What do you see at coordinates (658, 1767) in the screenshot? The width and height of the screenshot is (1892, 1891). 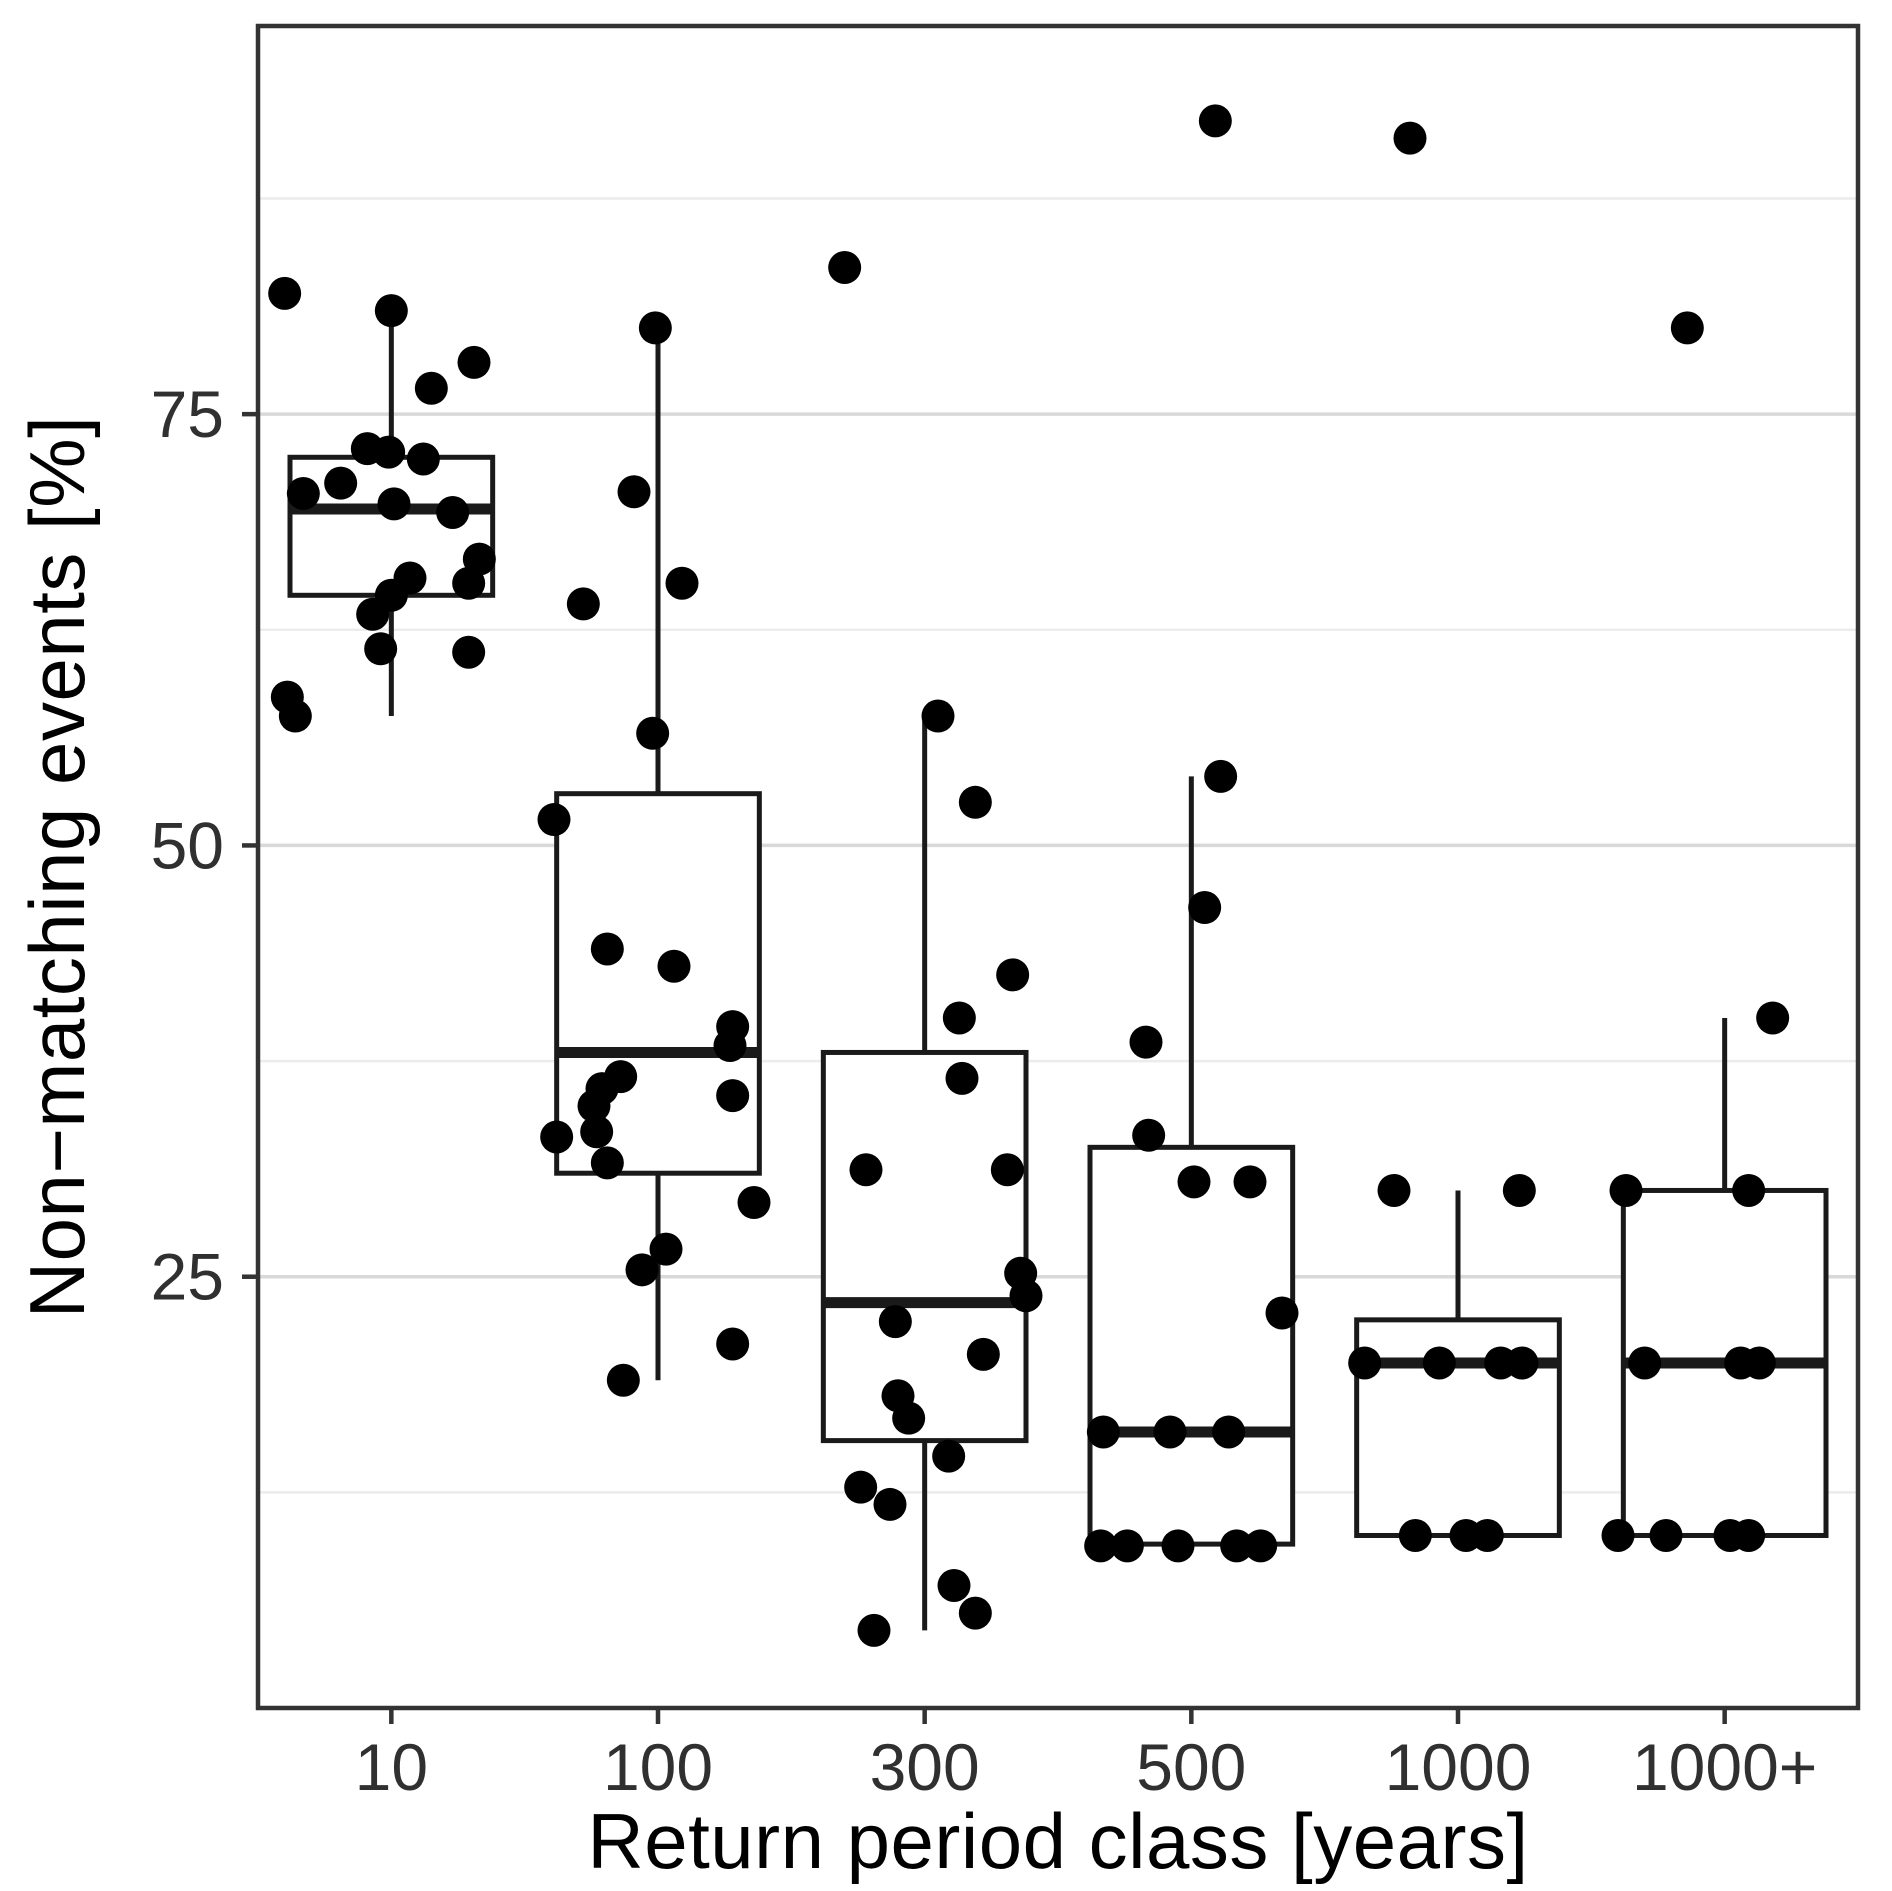 I see `x-tick-label: 100` at bounding box center [658, 1767].